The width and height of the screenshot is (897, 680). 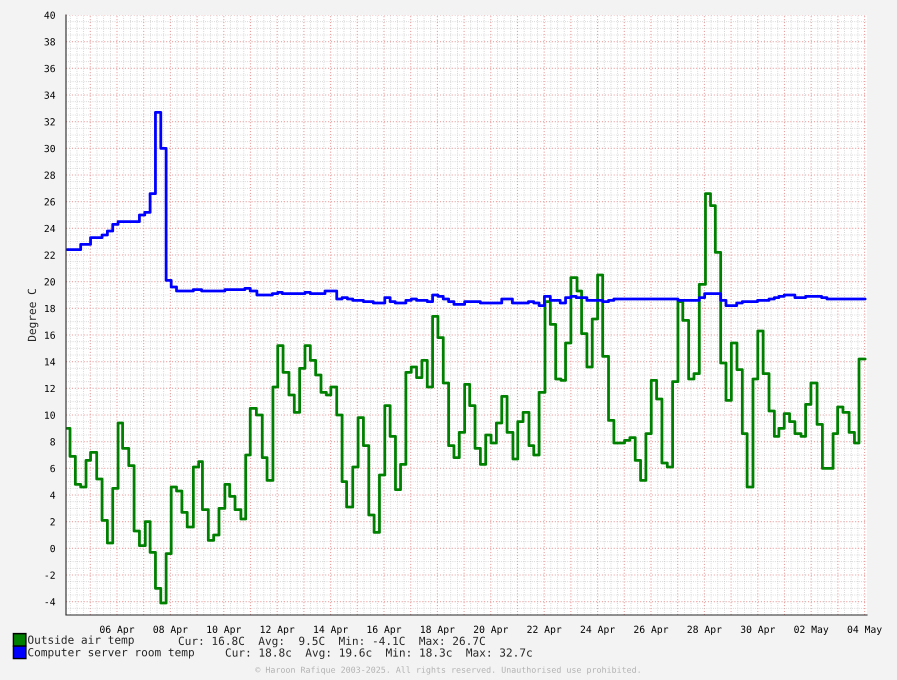 What do you see at coordinates (757, 630) in the screenshot?
I see `x-tick-label: 30 Apr` at bounding box center [757, 630].